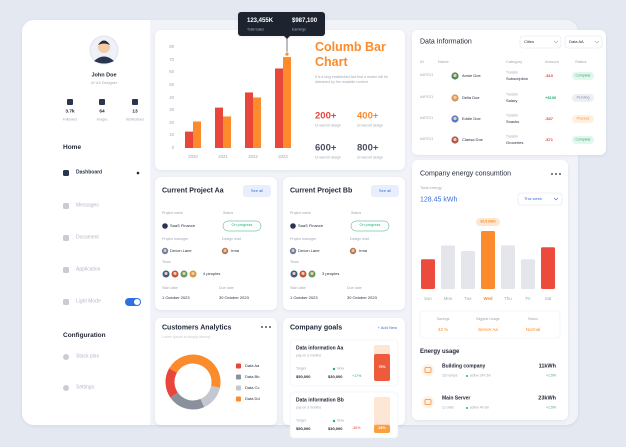  What do you see at coordinates (171, 59) in the screenshot?
I see `y-tick-label: 70` at bounding box center [171, 59].